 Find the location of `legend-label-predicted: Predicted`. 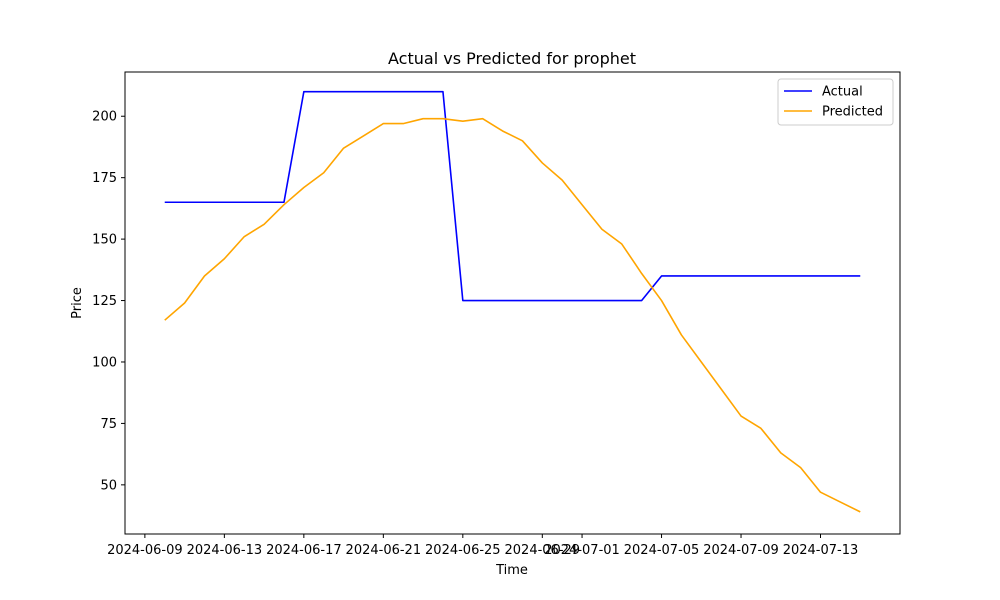

legend-label-predicted: Predicted is located at coordinates (852, 112).